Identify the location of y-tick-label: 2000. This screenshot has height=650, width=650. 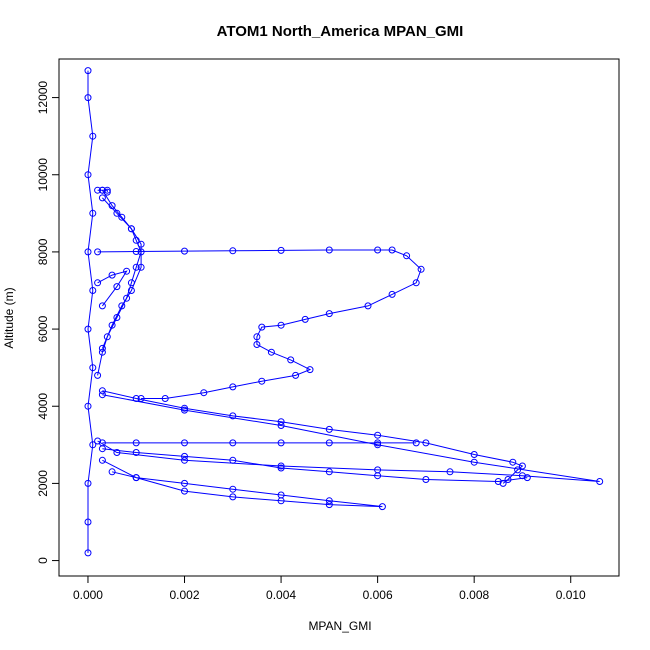
(43, 483).